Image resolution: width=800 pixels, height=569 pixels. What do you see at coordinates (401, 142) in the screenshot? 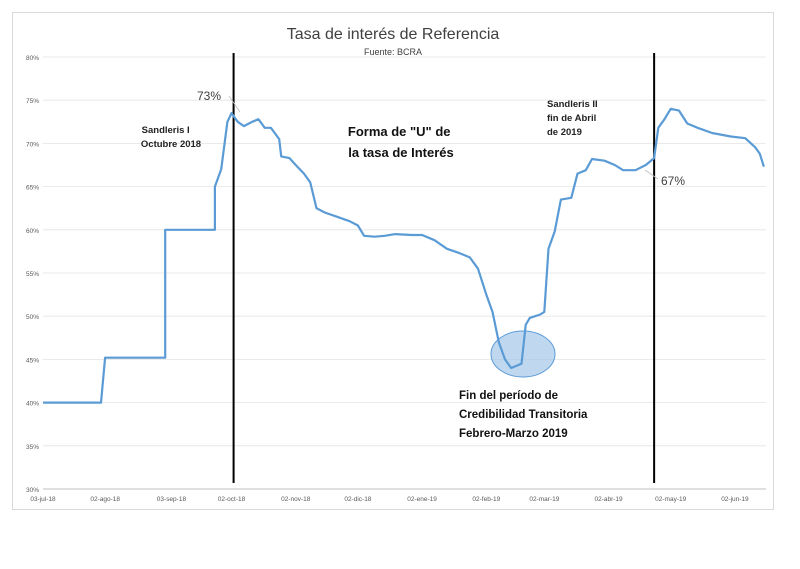
I see `forma-u-label: Forma de "U" de la tasa de Interés` at bounding box center [401, 142].